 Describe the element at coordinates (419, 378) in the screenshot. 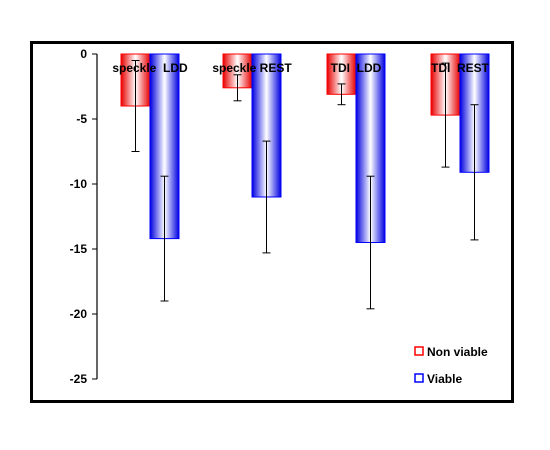

I see `legend-swatch-viable` at that location.